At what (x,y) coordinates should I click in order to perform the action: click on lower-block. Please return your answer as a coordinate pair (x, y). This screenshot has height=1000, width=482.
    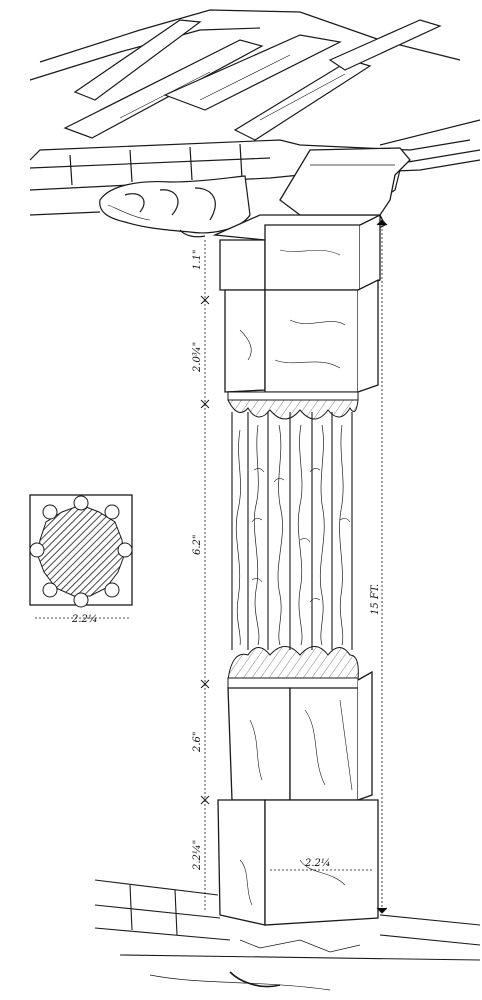
    Looking at the image, I should click on (300, 735).